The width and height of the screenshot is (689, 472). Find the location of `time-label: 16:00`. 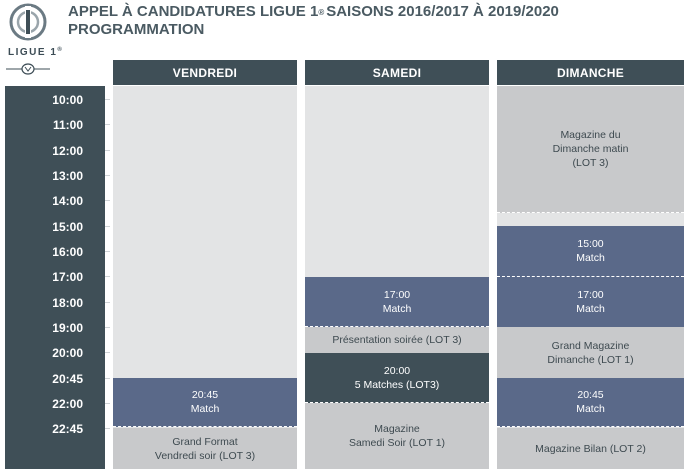

time-label: 16:00 is located at coordinates (67, 252).